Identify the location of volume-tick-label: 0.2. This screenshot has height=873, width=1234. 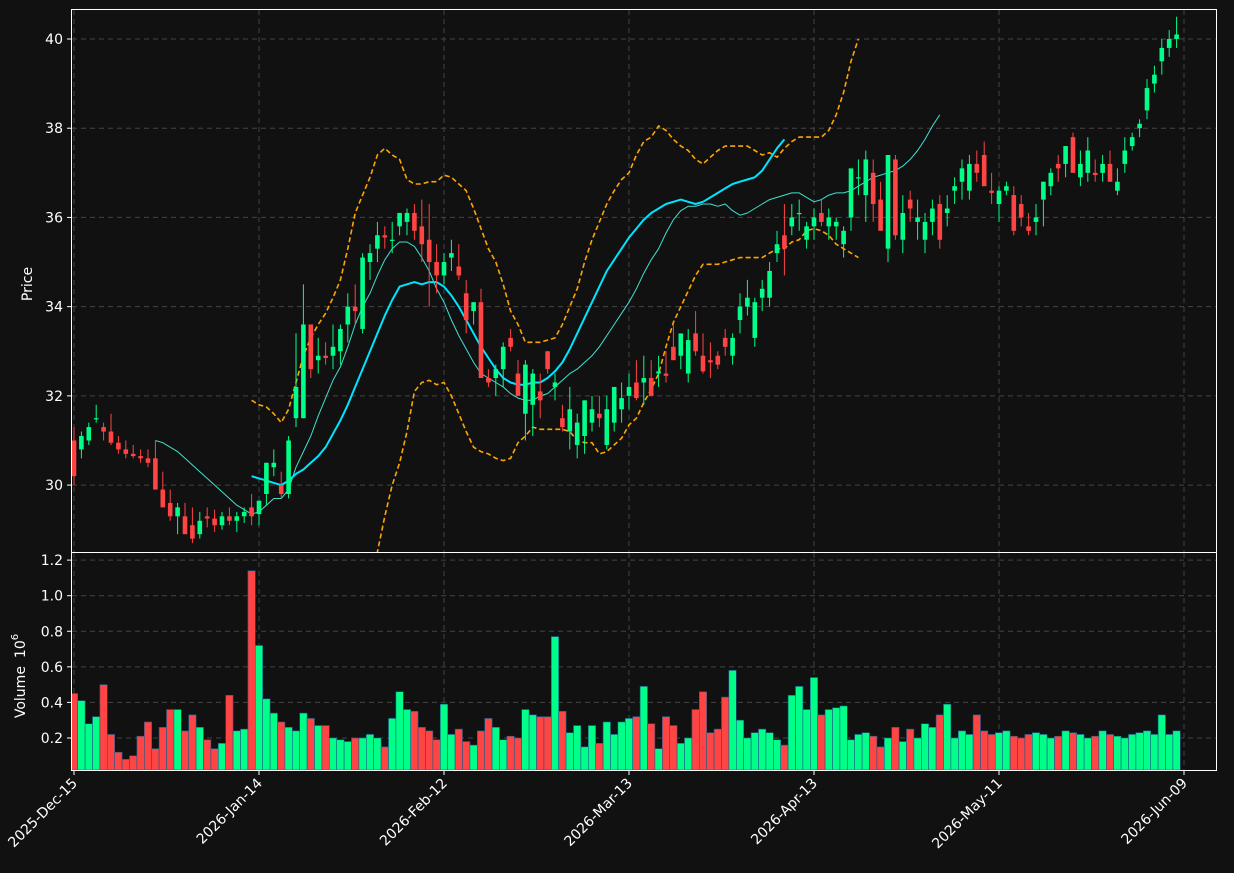
(52, 739).